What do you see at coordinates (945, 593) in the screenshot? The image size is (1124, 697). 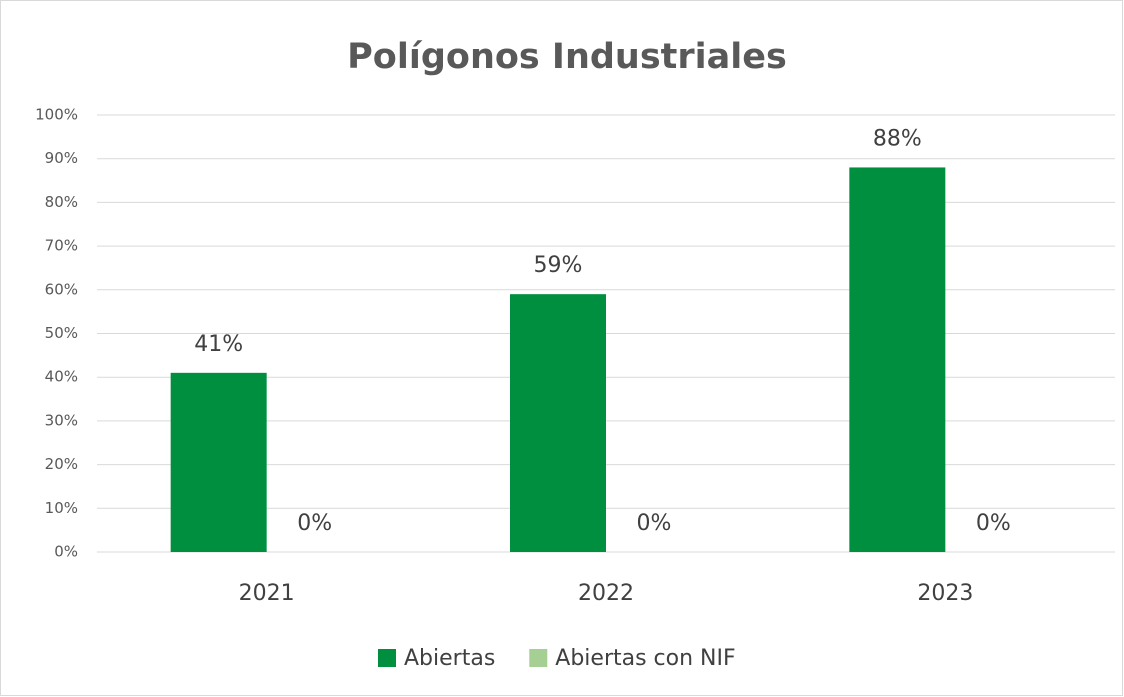 I see `x-tick-label: 2023` at bounding box center [945, 593].